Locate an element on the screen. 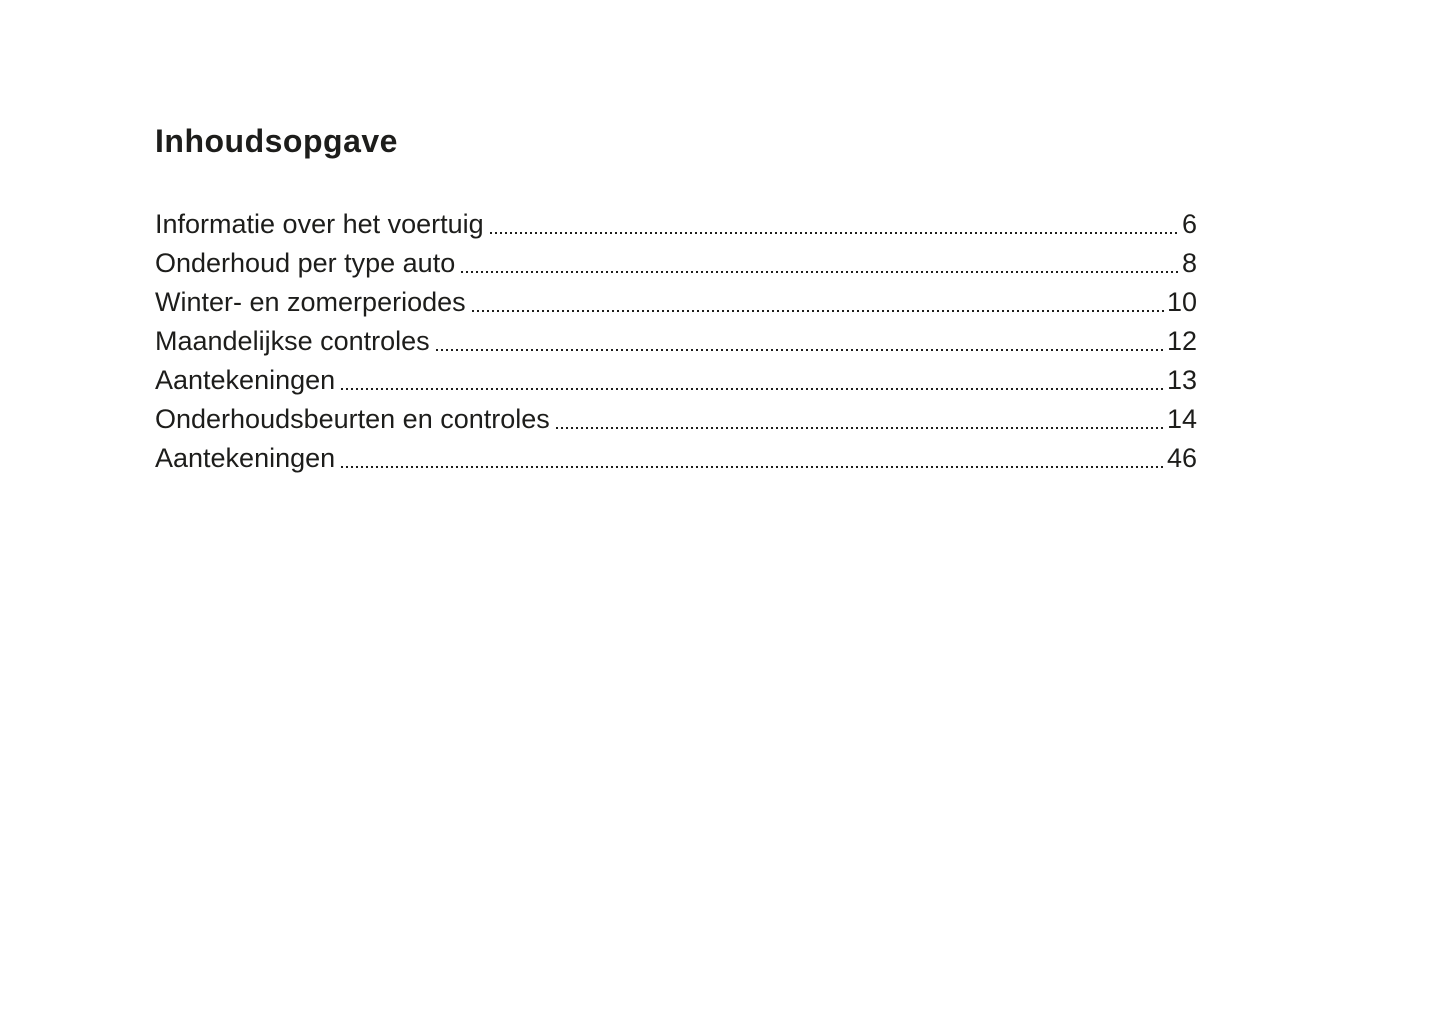  toc-entry-page-number: 12 is located at coordinates (1181, 341).